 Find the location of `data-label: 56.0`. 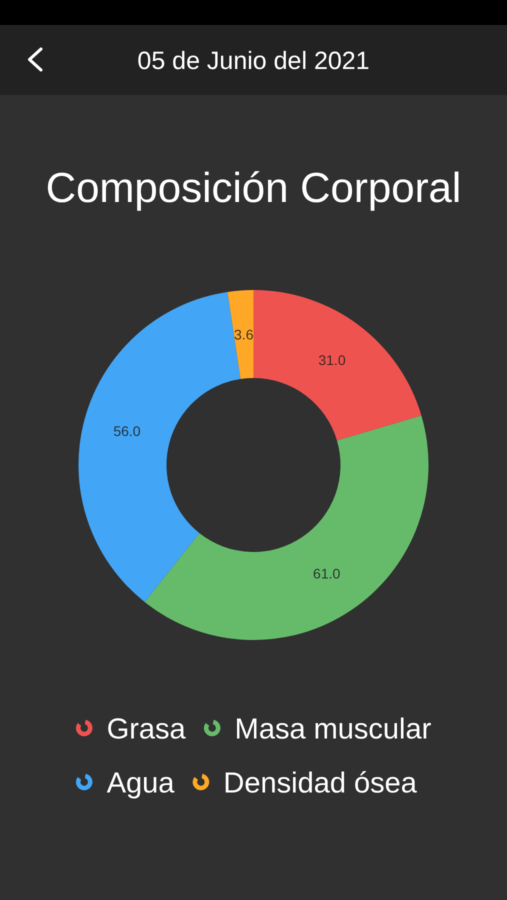

data-label: 56.0 is located at coordinates (127, 431).